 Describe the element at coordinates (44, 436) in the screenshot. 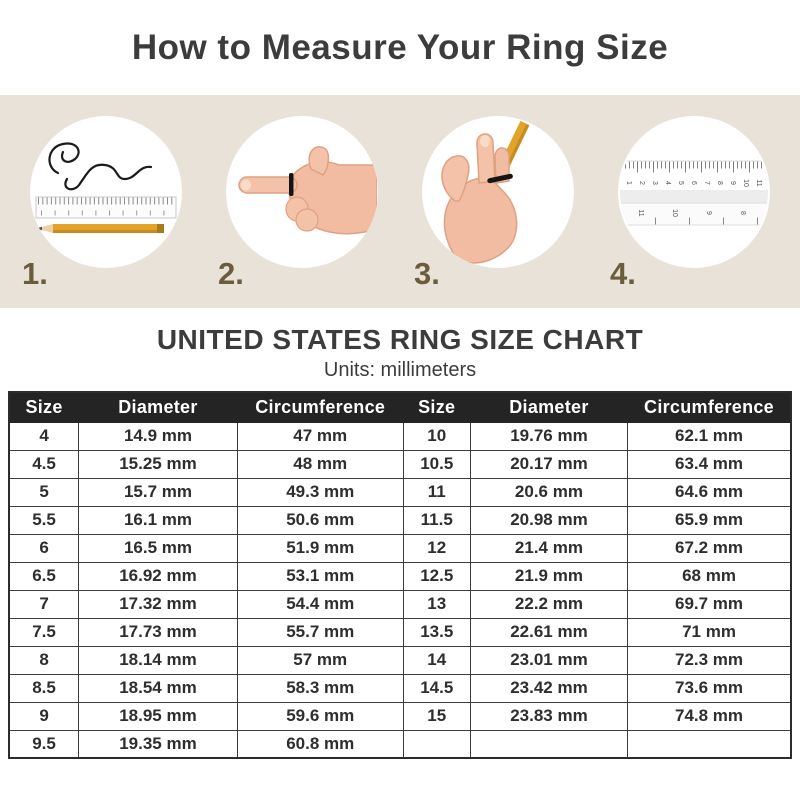

I see `table-cell: 4` at that location.